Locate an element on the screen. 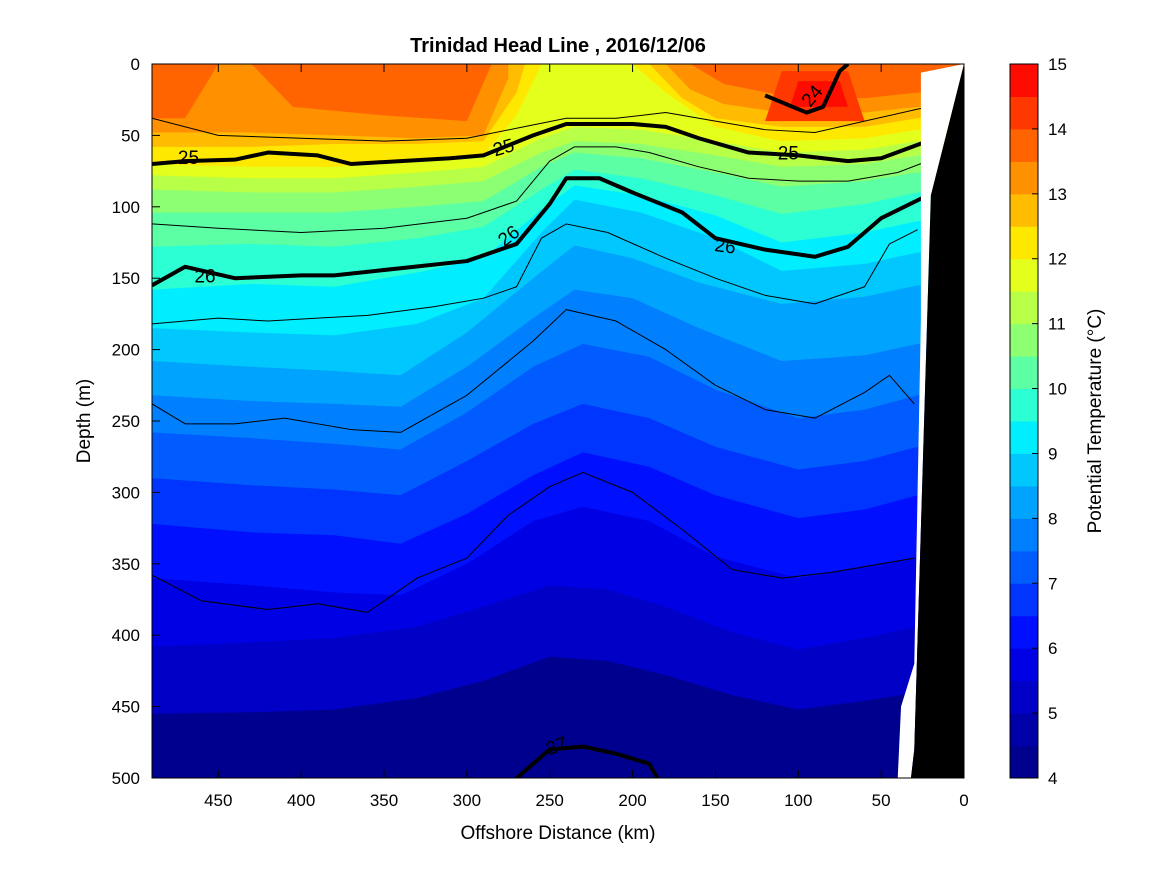 This screenshot has width=1167, height=875. colorbar-label: Potential Temperature (°C) is located at coordinates (1095, 421).